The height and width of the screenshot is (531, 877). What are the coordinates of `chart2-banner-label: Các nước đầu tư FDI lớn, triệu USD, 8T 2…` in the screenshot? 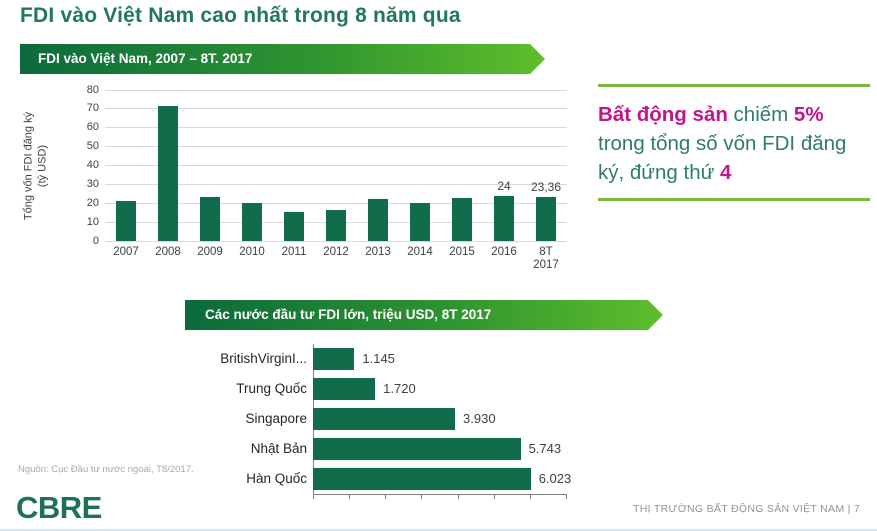 It's located at (348, 314).